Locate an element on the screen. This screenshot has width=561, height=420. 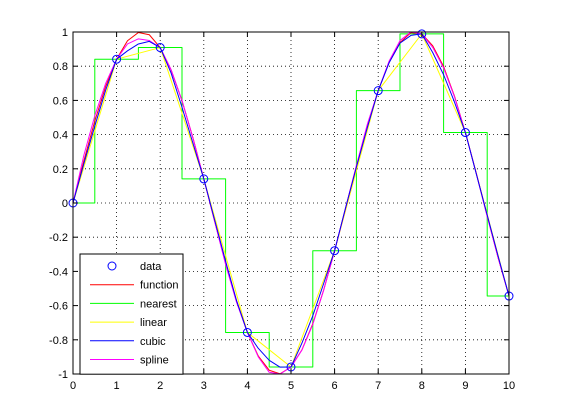
legend-label: linear is located at coordinates (153, 323).